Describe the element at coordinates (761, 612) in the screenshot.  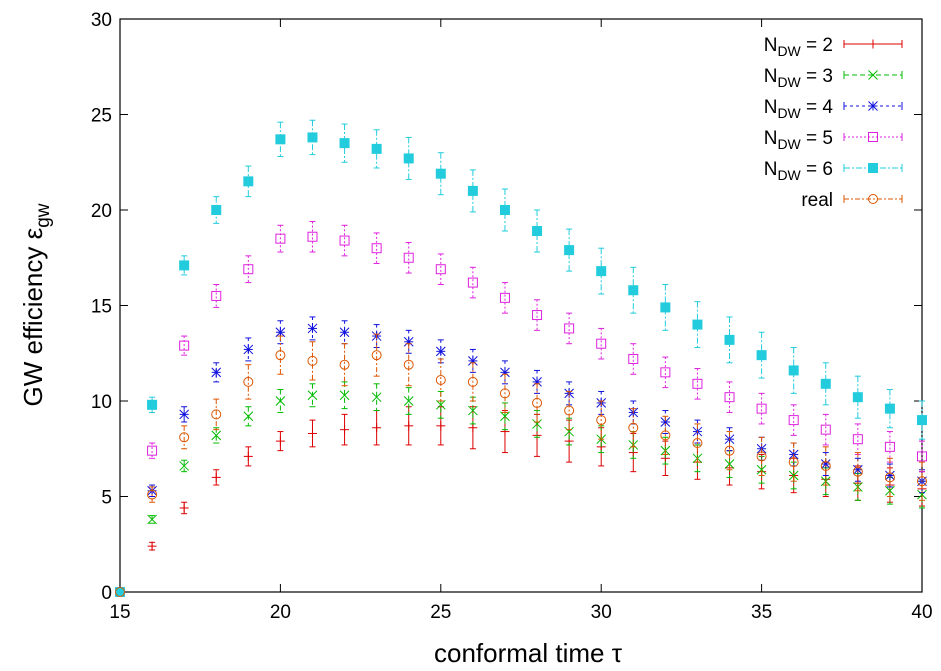
I see `x-tick-label: 35` at that location.